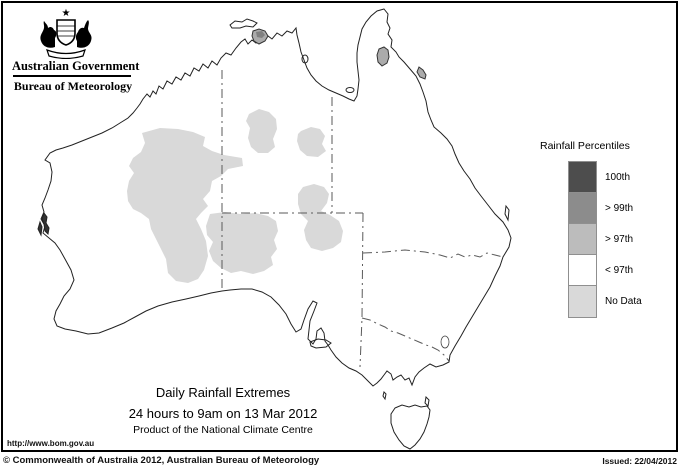 This screenshot has height=467, width=680. Describe the element at coordinates (320, 343) in the screenshot. I see `kangaroo-island` at that location.